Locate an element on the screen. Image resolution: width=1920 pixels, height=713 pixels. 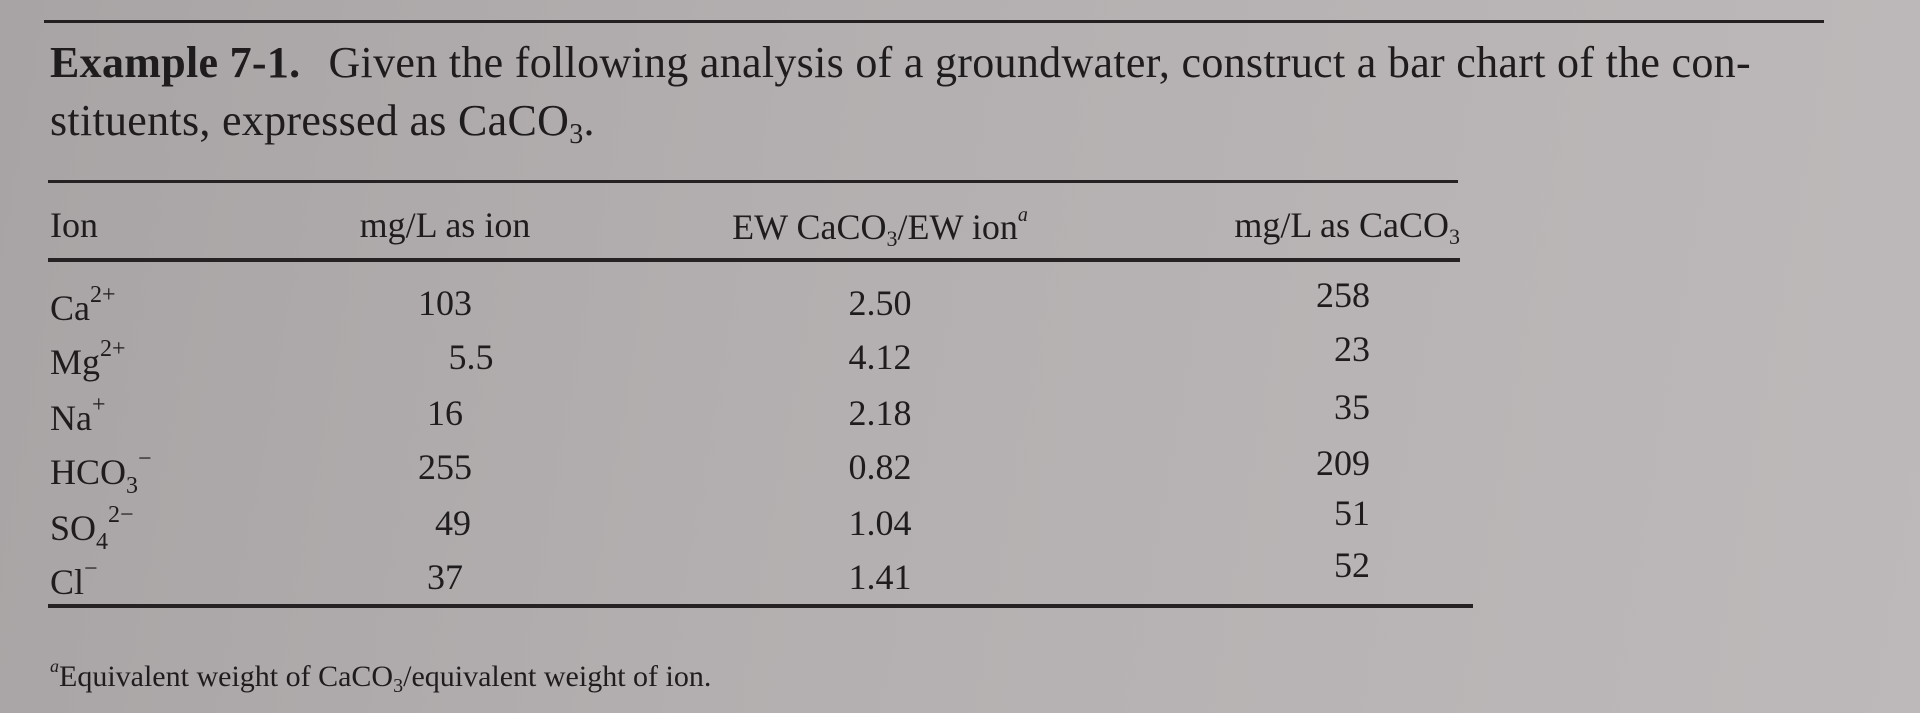
ew-ratio-cell: 0.82 is located at coordinates (880, 467).